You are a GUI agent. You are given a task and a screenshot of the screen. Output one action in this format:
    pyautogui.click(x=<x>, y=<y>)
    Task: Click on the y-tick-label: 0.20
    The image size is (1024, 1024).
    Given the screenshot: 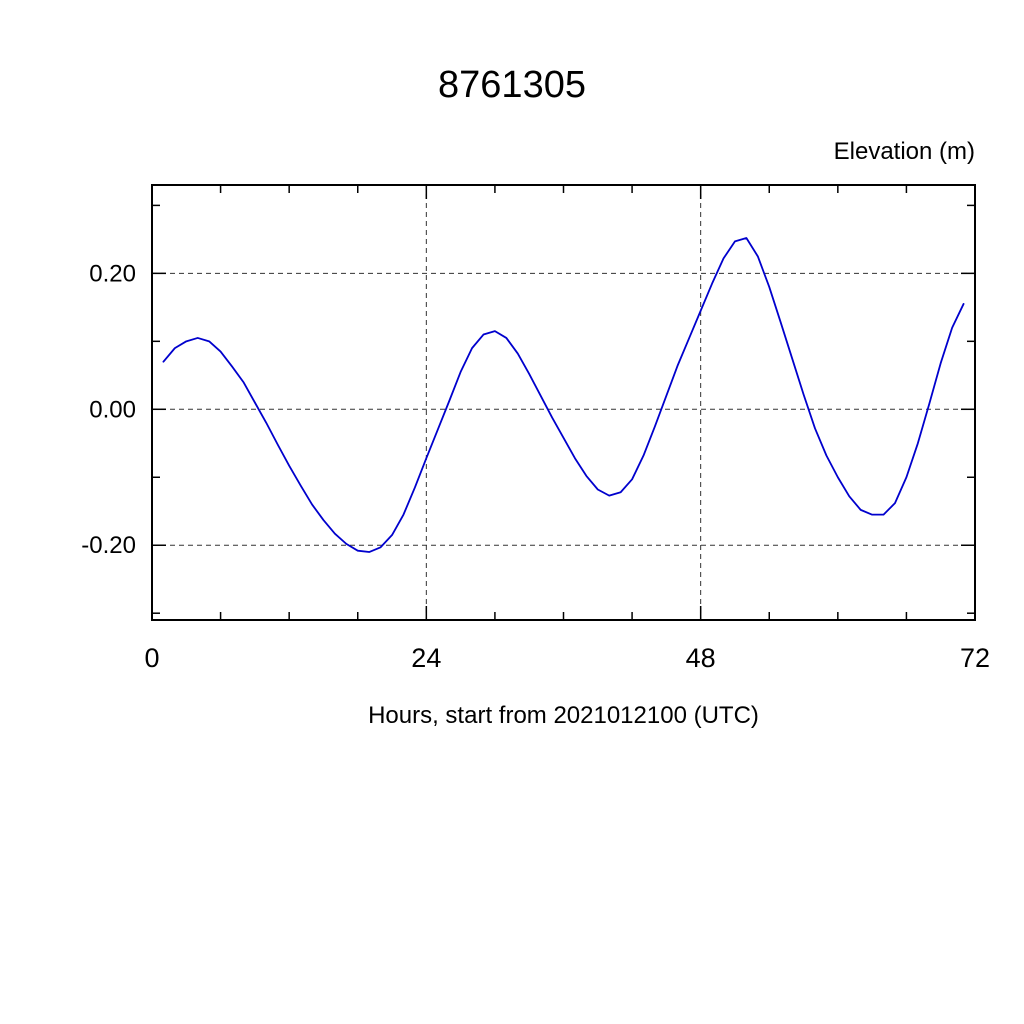 What is the action you would take?
    pyautogui.click(x=112, y=273)
    